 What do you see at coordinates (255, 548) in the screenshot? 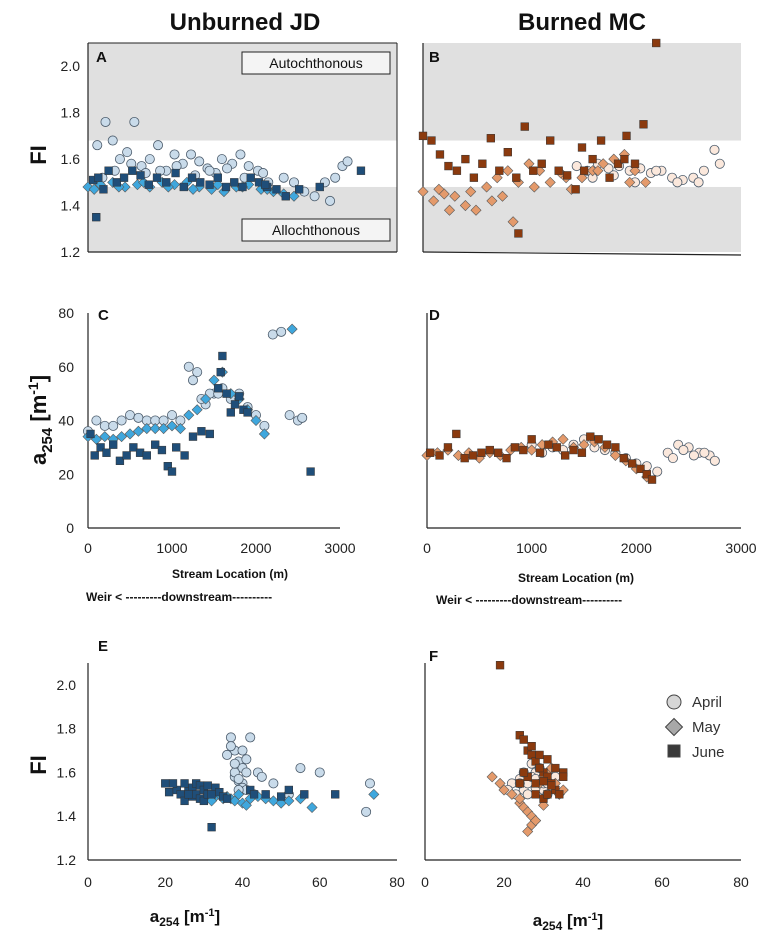
I see `x-tick-label: 2000` at bounding box center [255, 548].